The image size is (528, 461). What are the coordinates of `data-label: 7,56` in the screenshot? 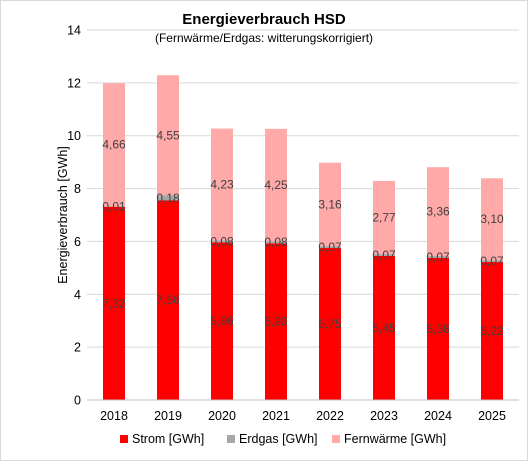 It's located at (168, 300).